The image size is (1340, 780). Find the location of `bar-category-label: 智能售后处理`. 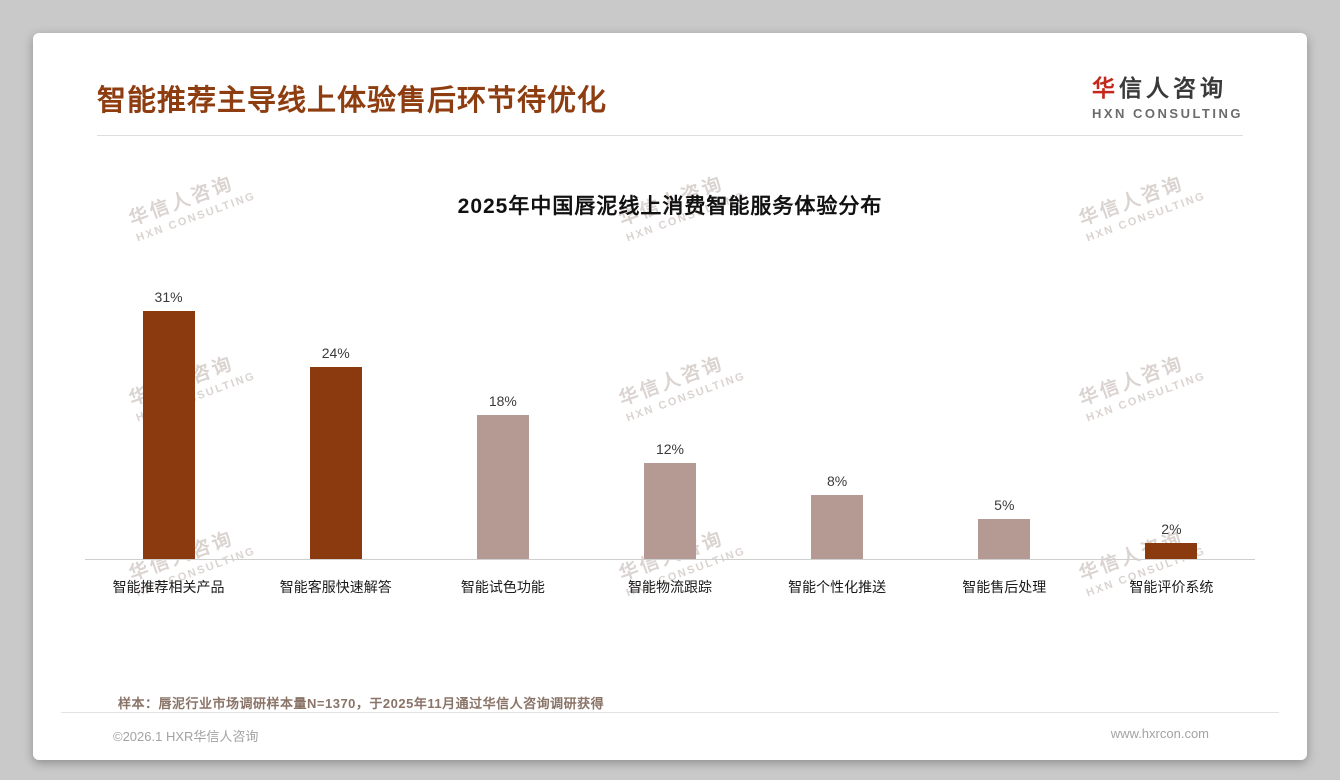

bar-category-label: 智能售后处理 is located at coordinates (1004, 587).